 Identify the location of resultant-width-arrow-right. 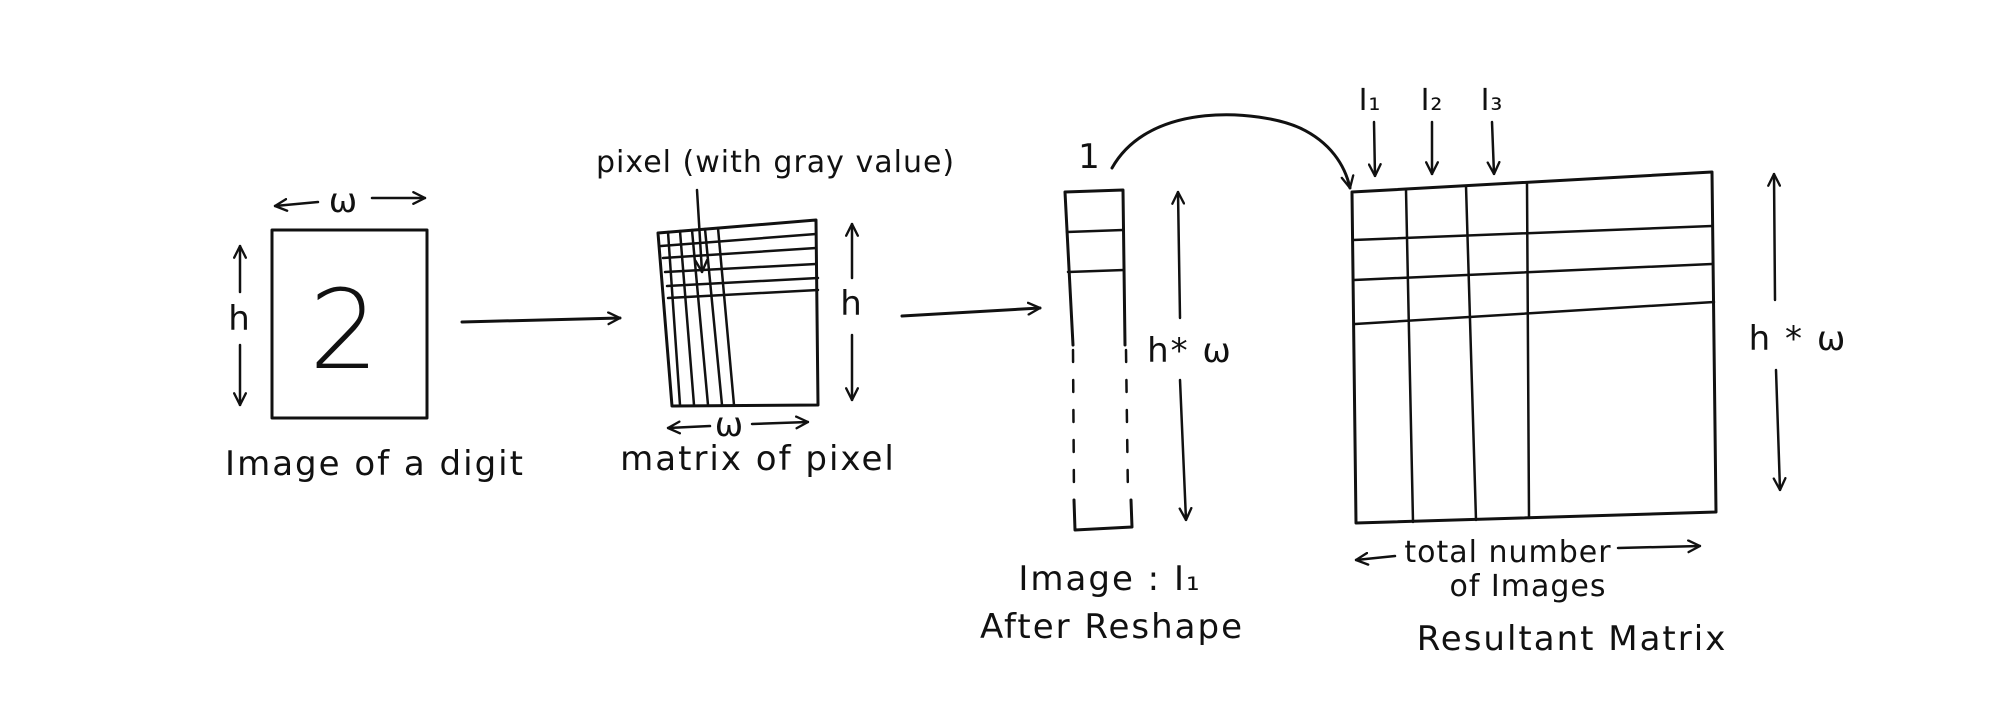
(1659, 546).